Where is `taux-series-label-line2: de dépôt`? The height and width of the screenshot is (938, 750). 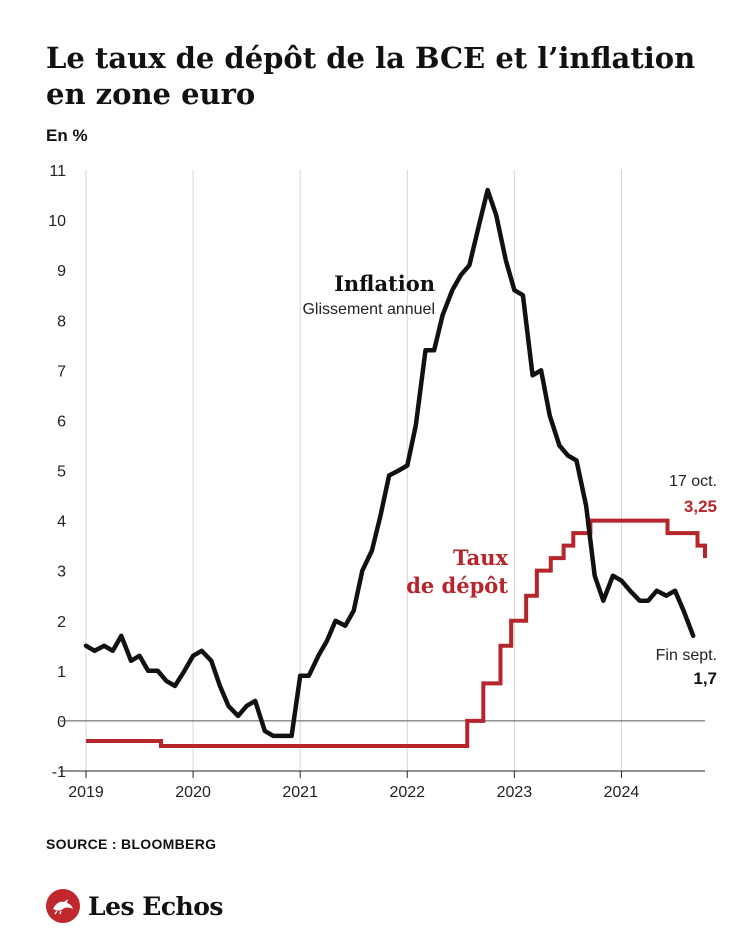 taux-series-label-line2: de dépôt is located at coordinates (457, 585).